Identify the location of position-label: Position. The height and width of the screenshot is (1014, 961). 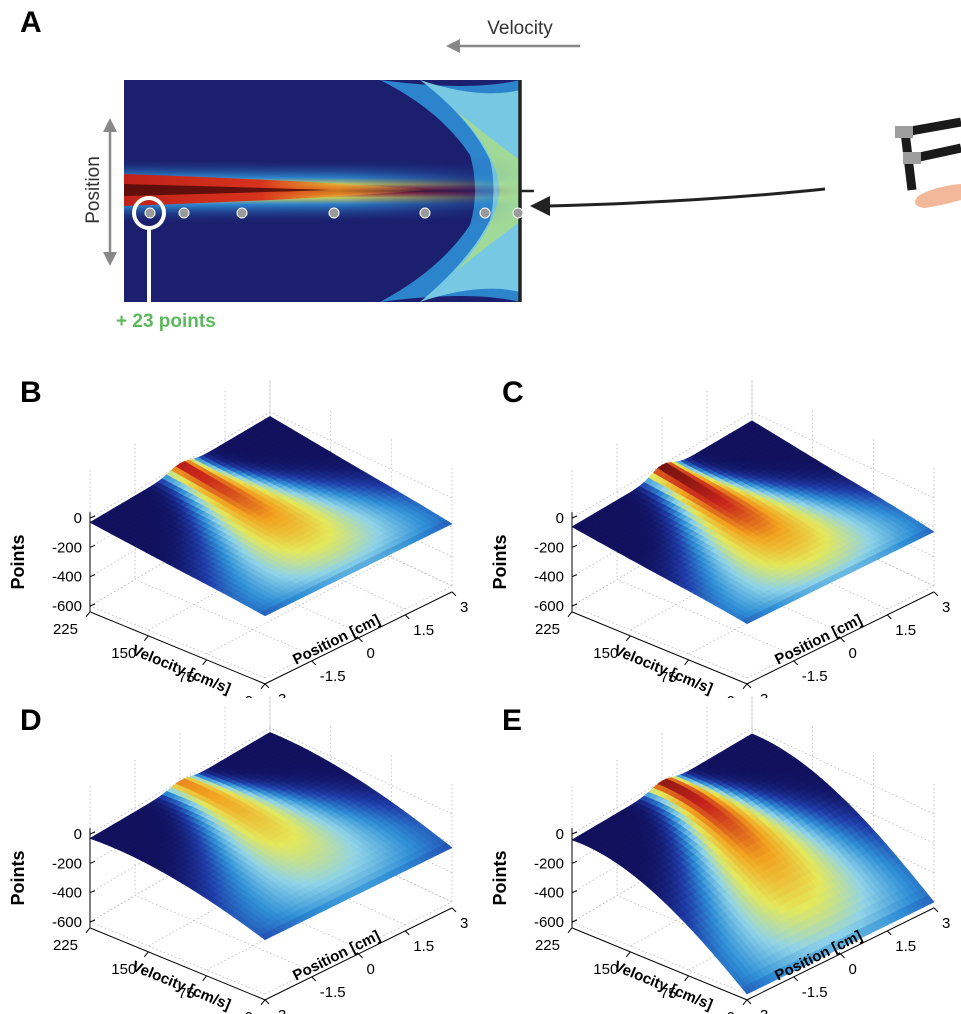
(93, 190).